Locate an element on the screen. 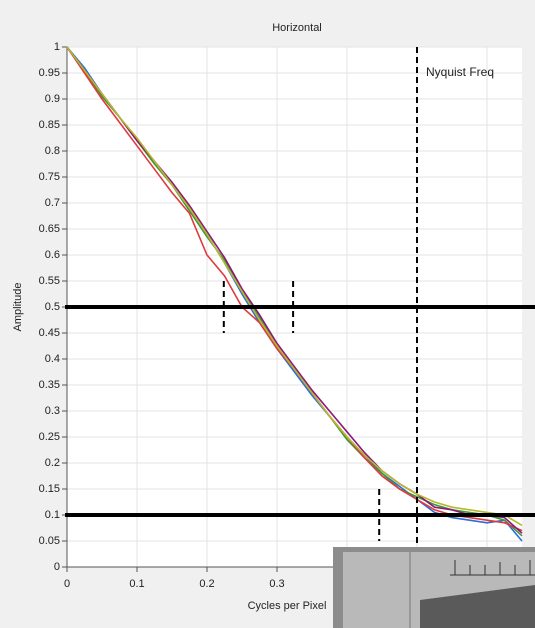 The height and width of the screenshot is (628, 535). x-tick-label: 0.1 is located at coordinates (136, 584).